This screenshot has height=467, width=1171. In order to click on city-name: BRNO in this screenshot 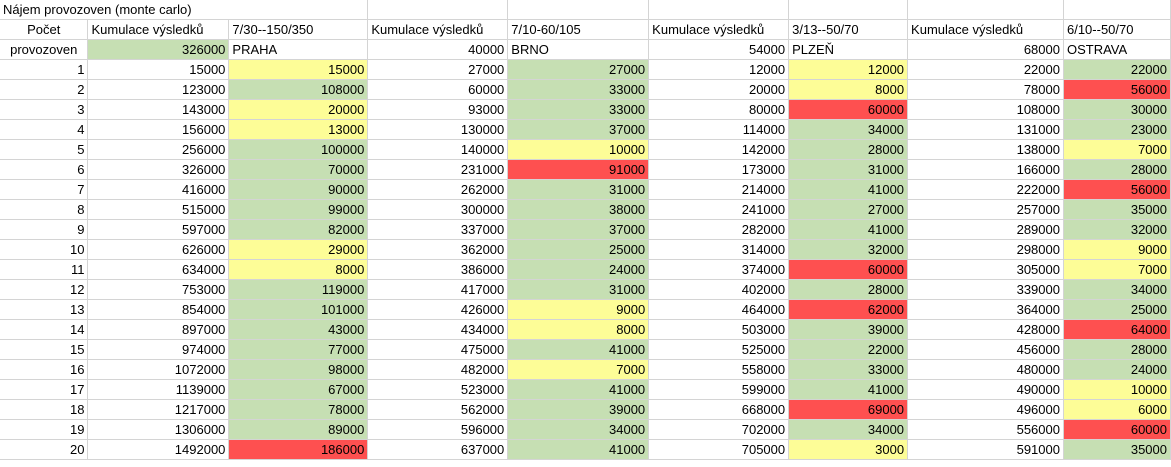, I will do `click(578, 49)`.